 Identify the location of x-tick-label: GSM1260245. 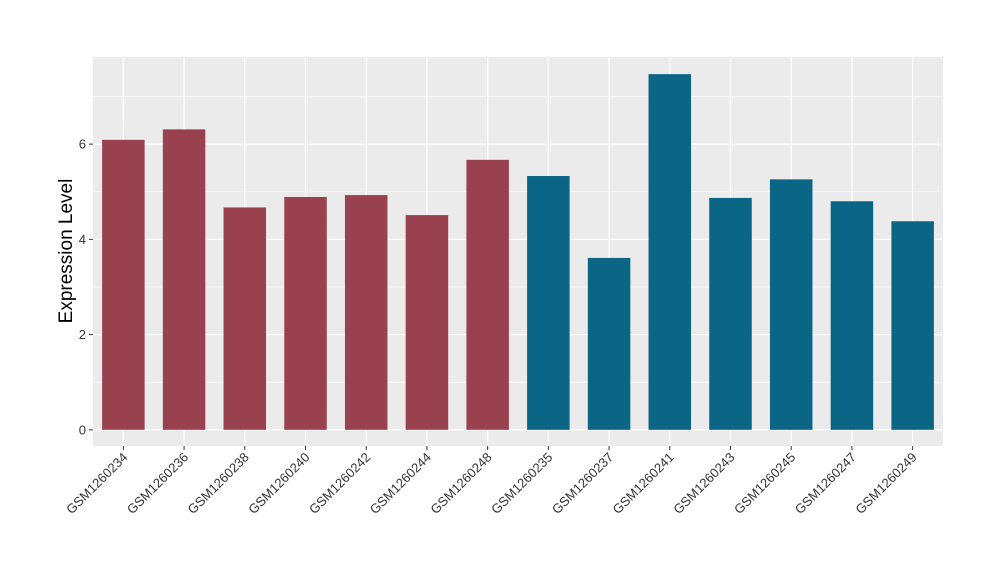
(764, 483).